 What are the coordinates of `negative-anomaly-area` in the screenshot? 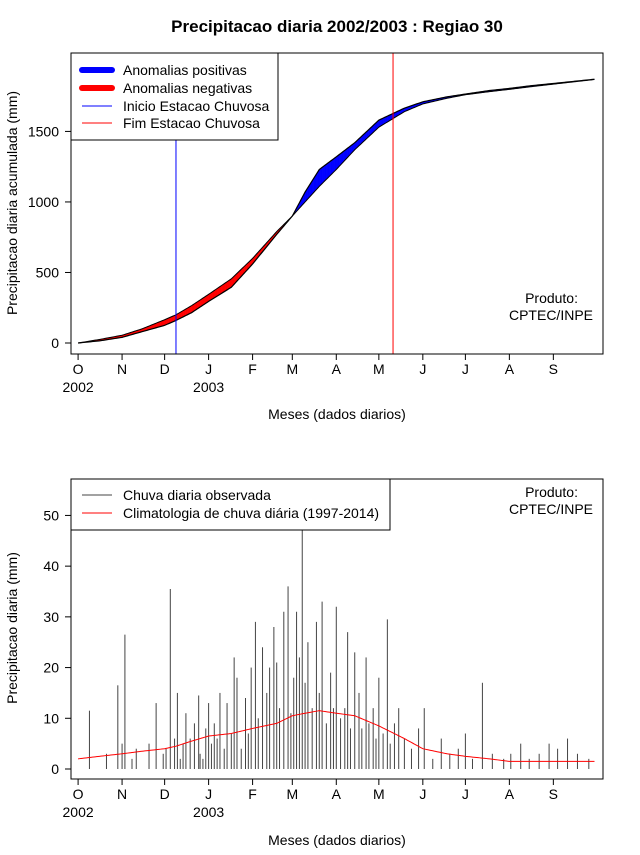 It's located at (185, 279).